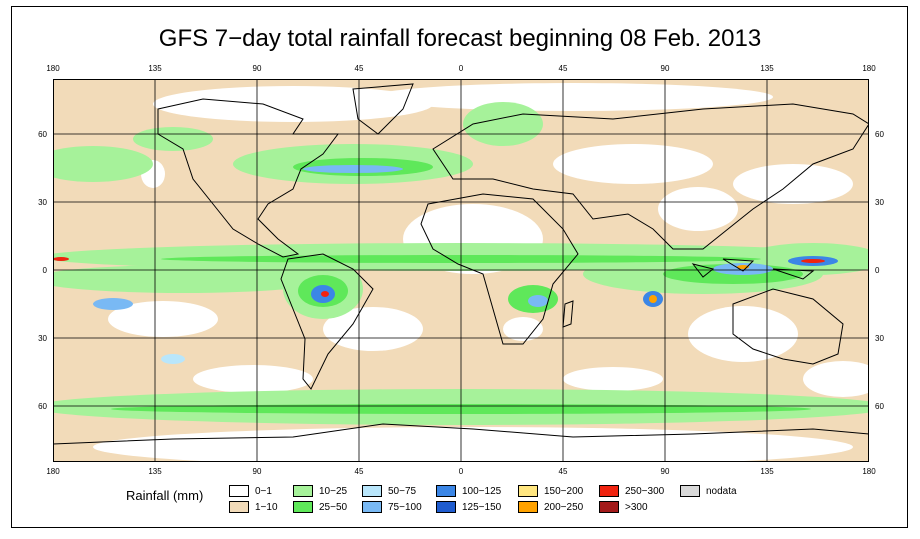  What do you see at coordinates (333, 491) in the screenshot?
I see `legend-label-10-25: 10−25` at bounding box center [333, 491].